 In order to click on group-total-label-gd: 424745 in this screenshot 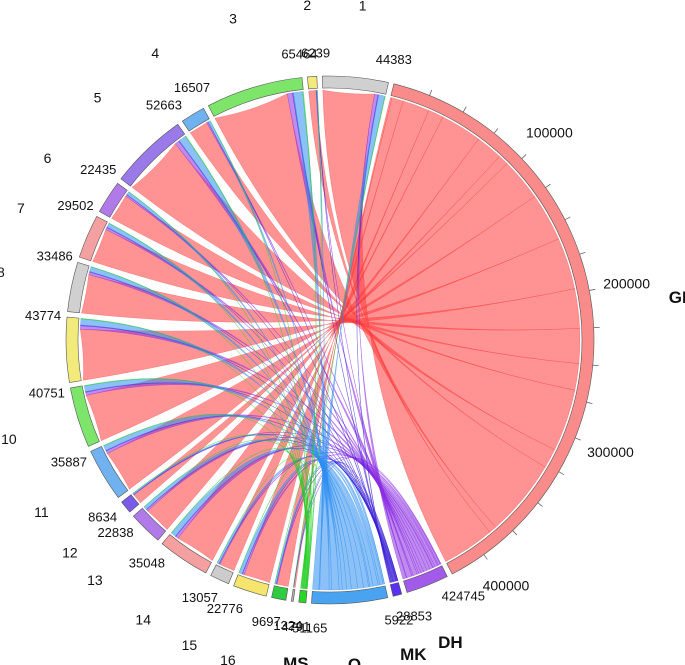, I will do `click(463, 595)`.